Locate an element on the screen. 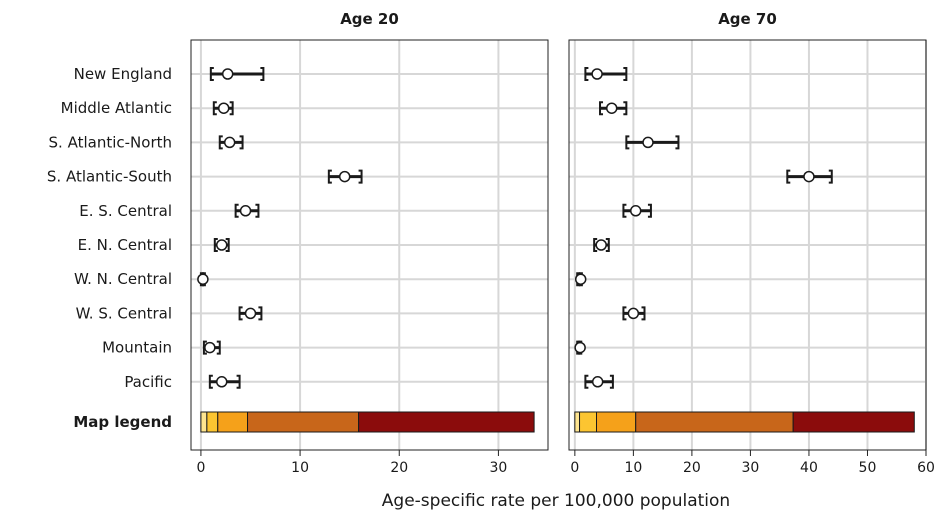 This screenshot has width=951, height=528. row-label: W. N. Central is located at coordinates (123, 279).